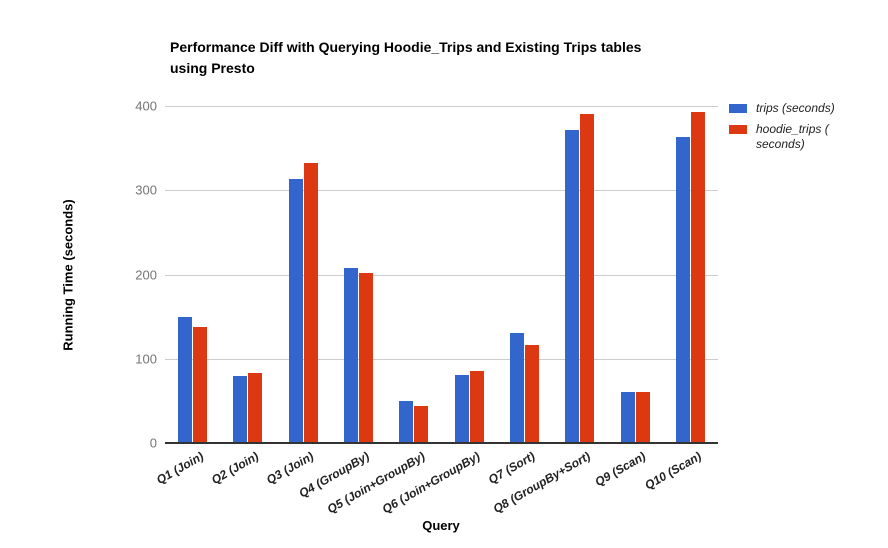 The image size is (888, 548). I want to click on x-tick-label: Q1 (Join), so click(179, 468).